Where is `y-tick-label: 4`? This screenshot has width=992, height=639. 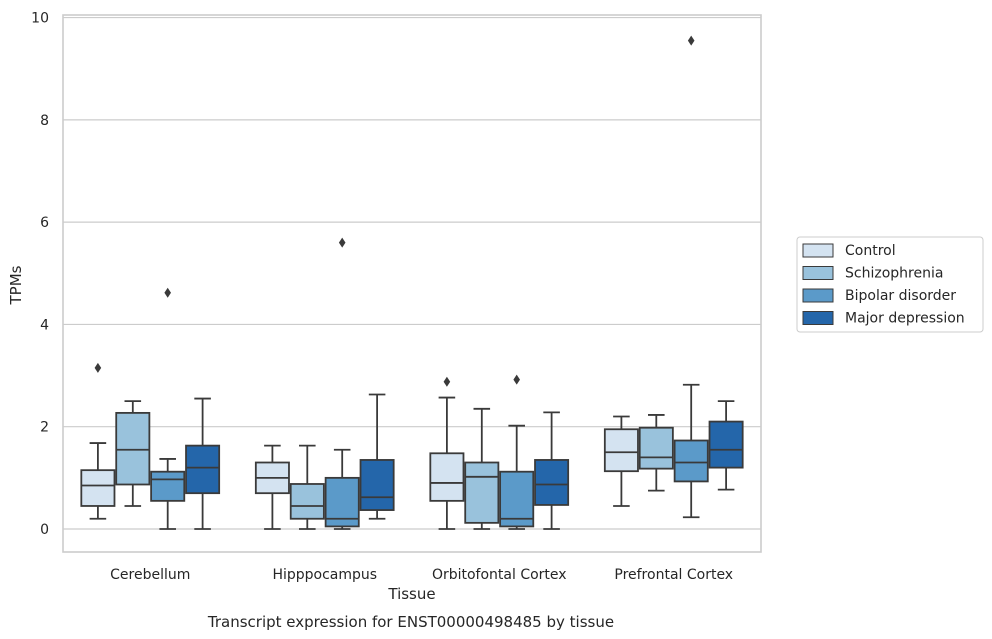
y-tick-label: 4 is located at coordinates (44, 325).